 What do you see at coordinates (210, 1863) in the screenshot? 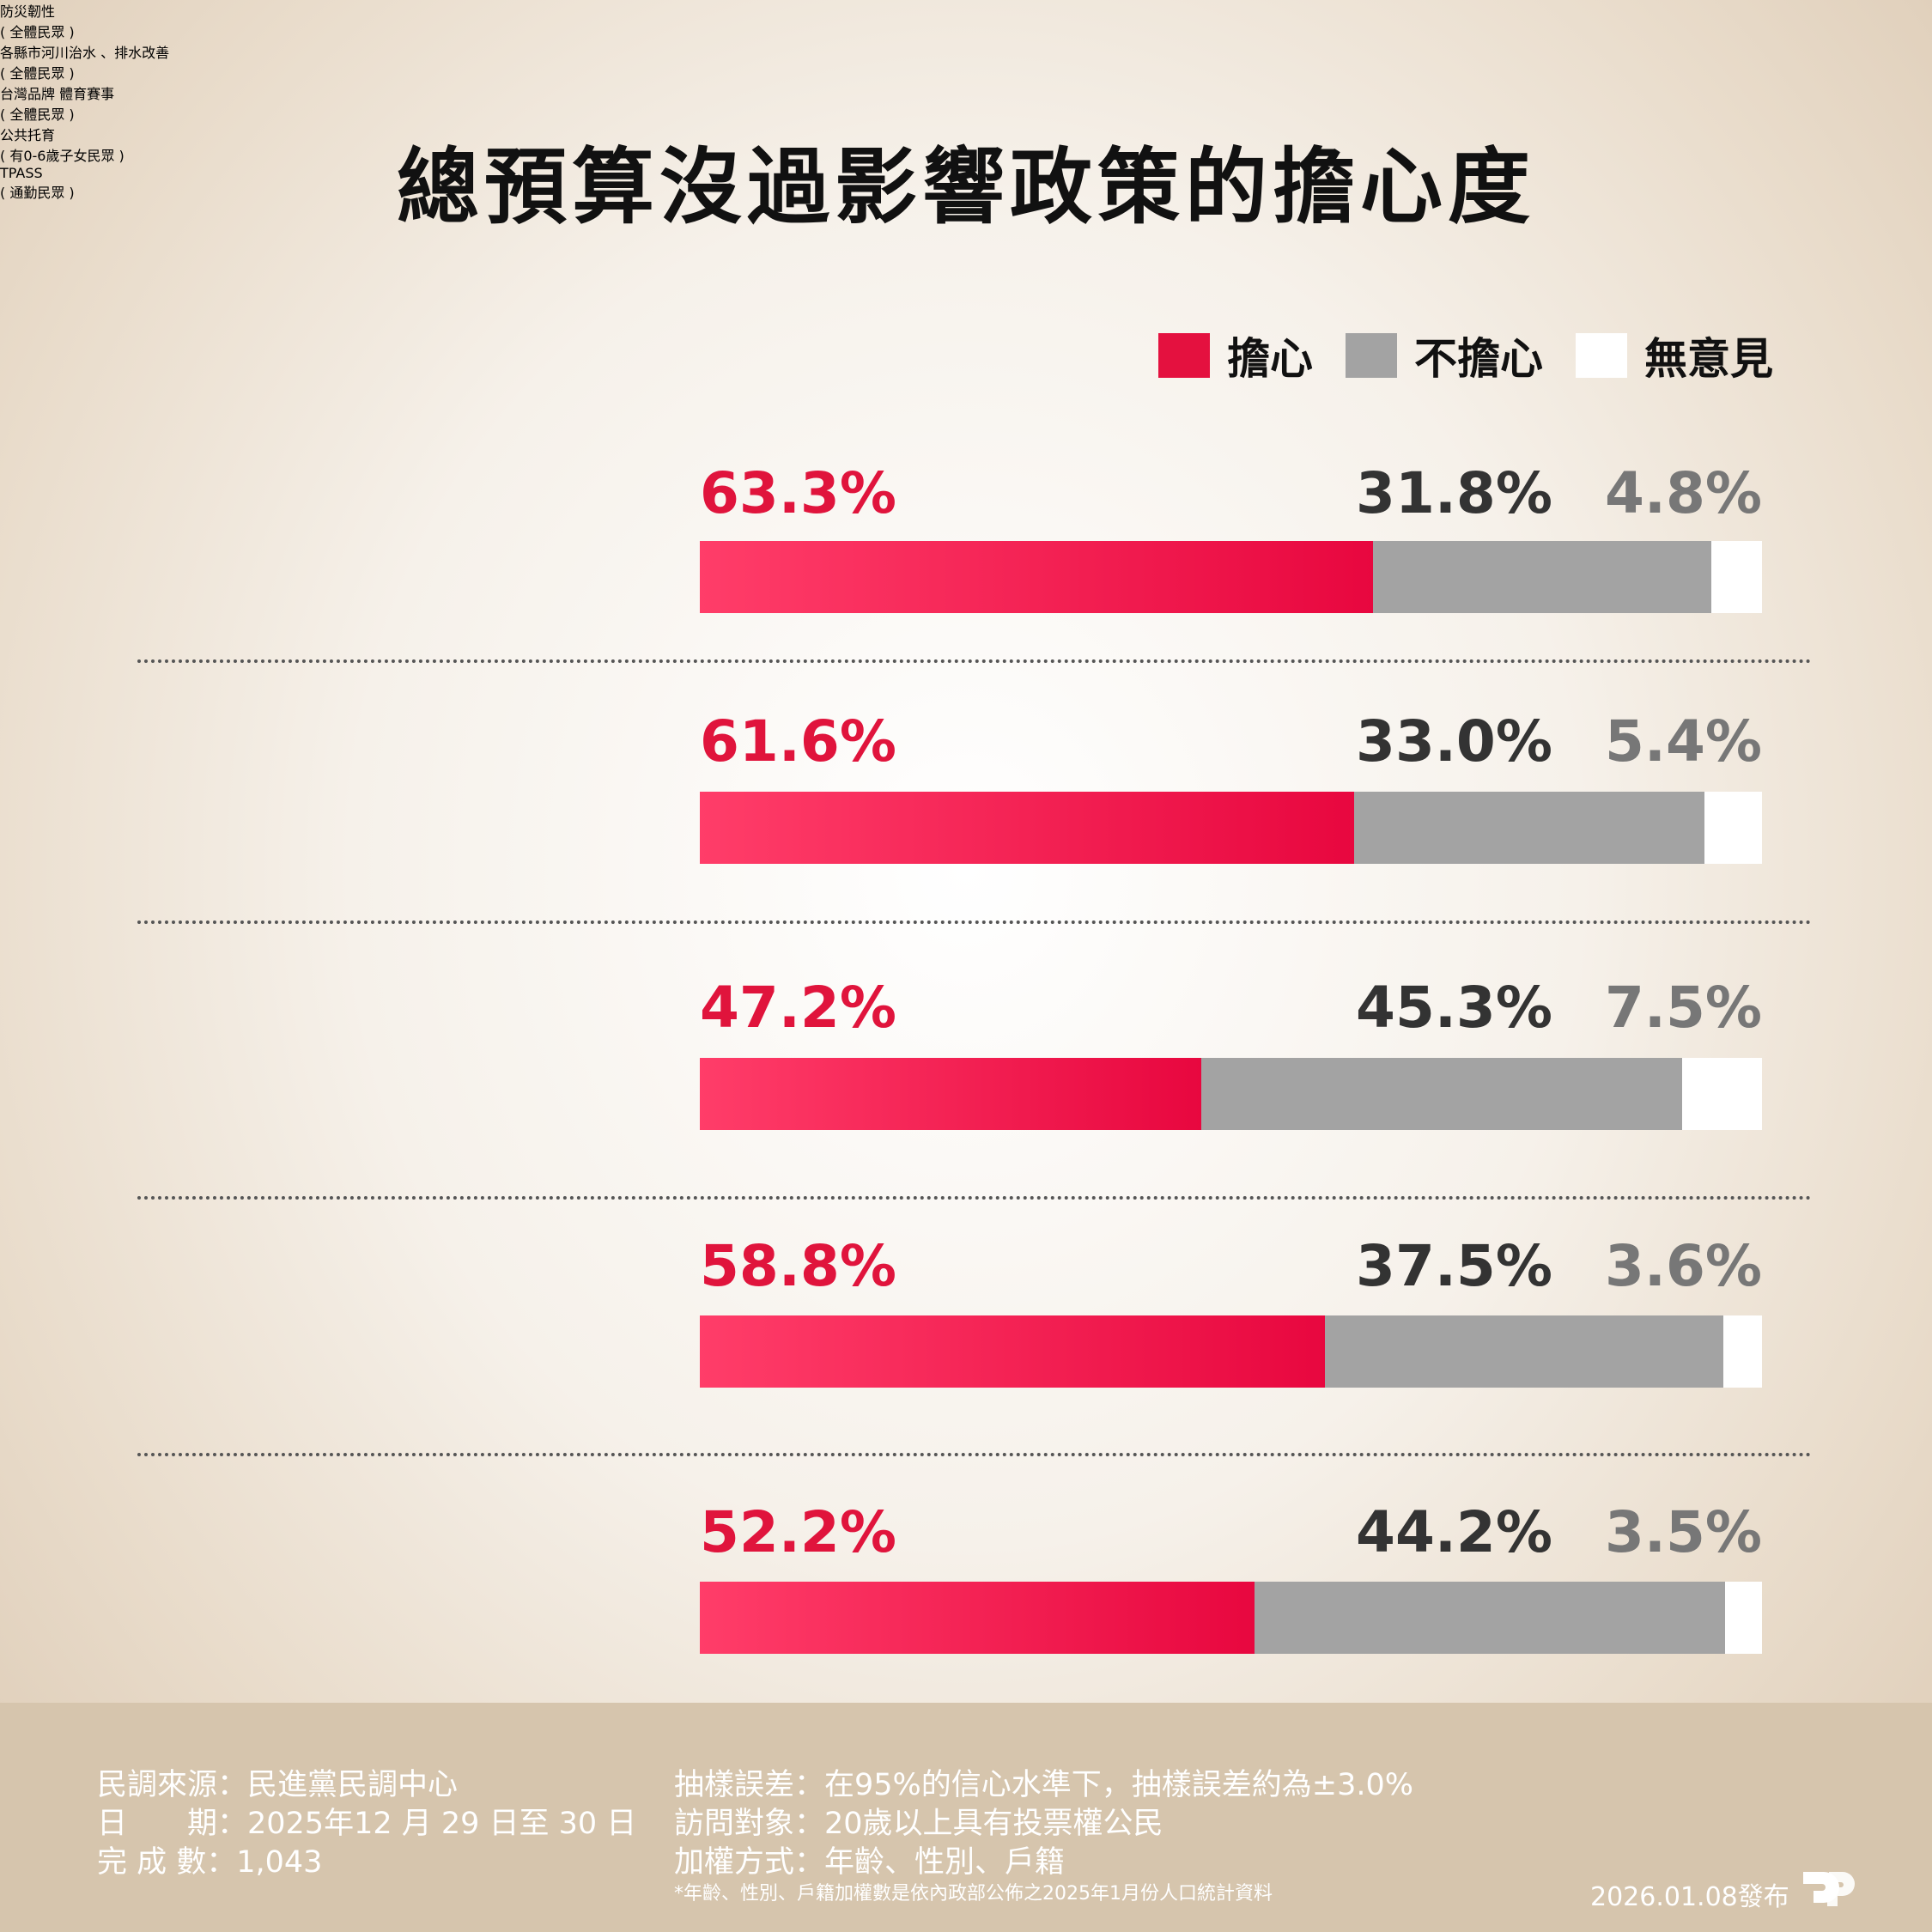
I see `footer-count: 完 成 數：1,043` at bounding box center [210, 1863].